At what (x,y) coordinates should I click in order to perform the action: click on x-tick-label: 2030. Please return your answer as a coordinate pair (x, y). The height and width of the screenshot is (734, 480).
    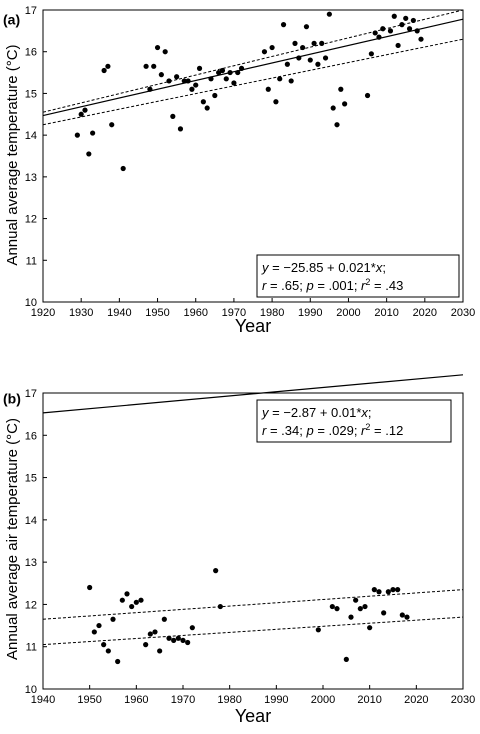
    Looking at the image, I should click on (463, 700).